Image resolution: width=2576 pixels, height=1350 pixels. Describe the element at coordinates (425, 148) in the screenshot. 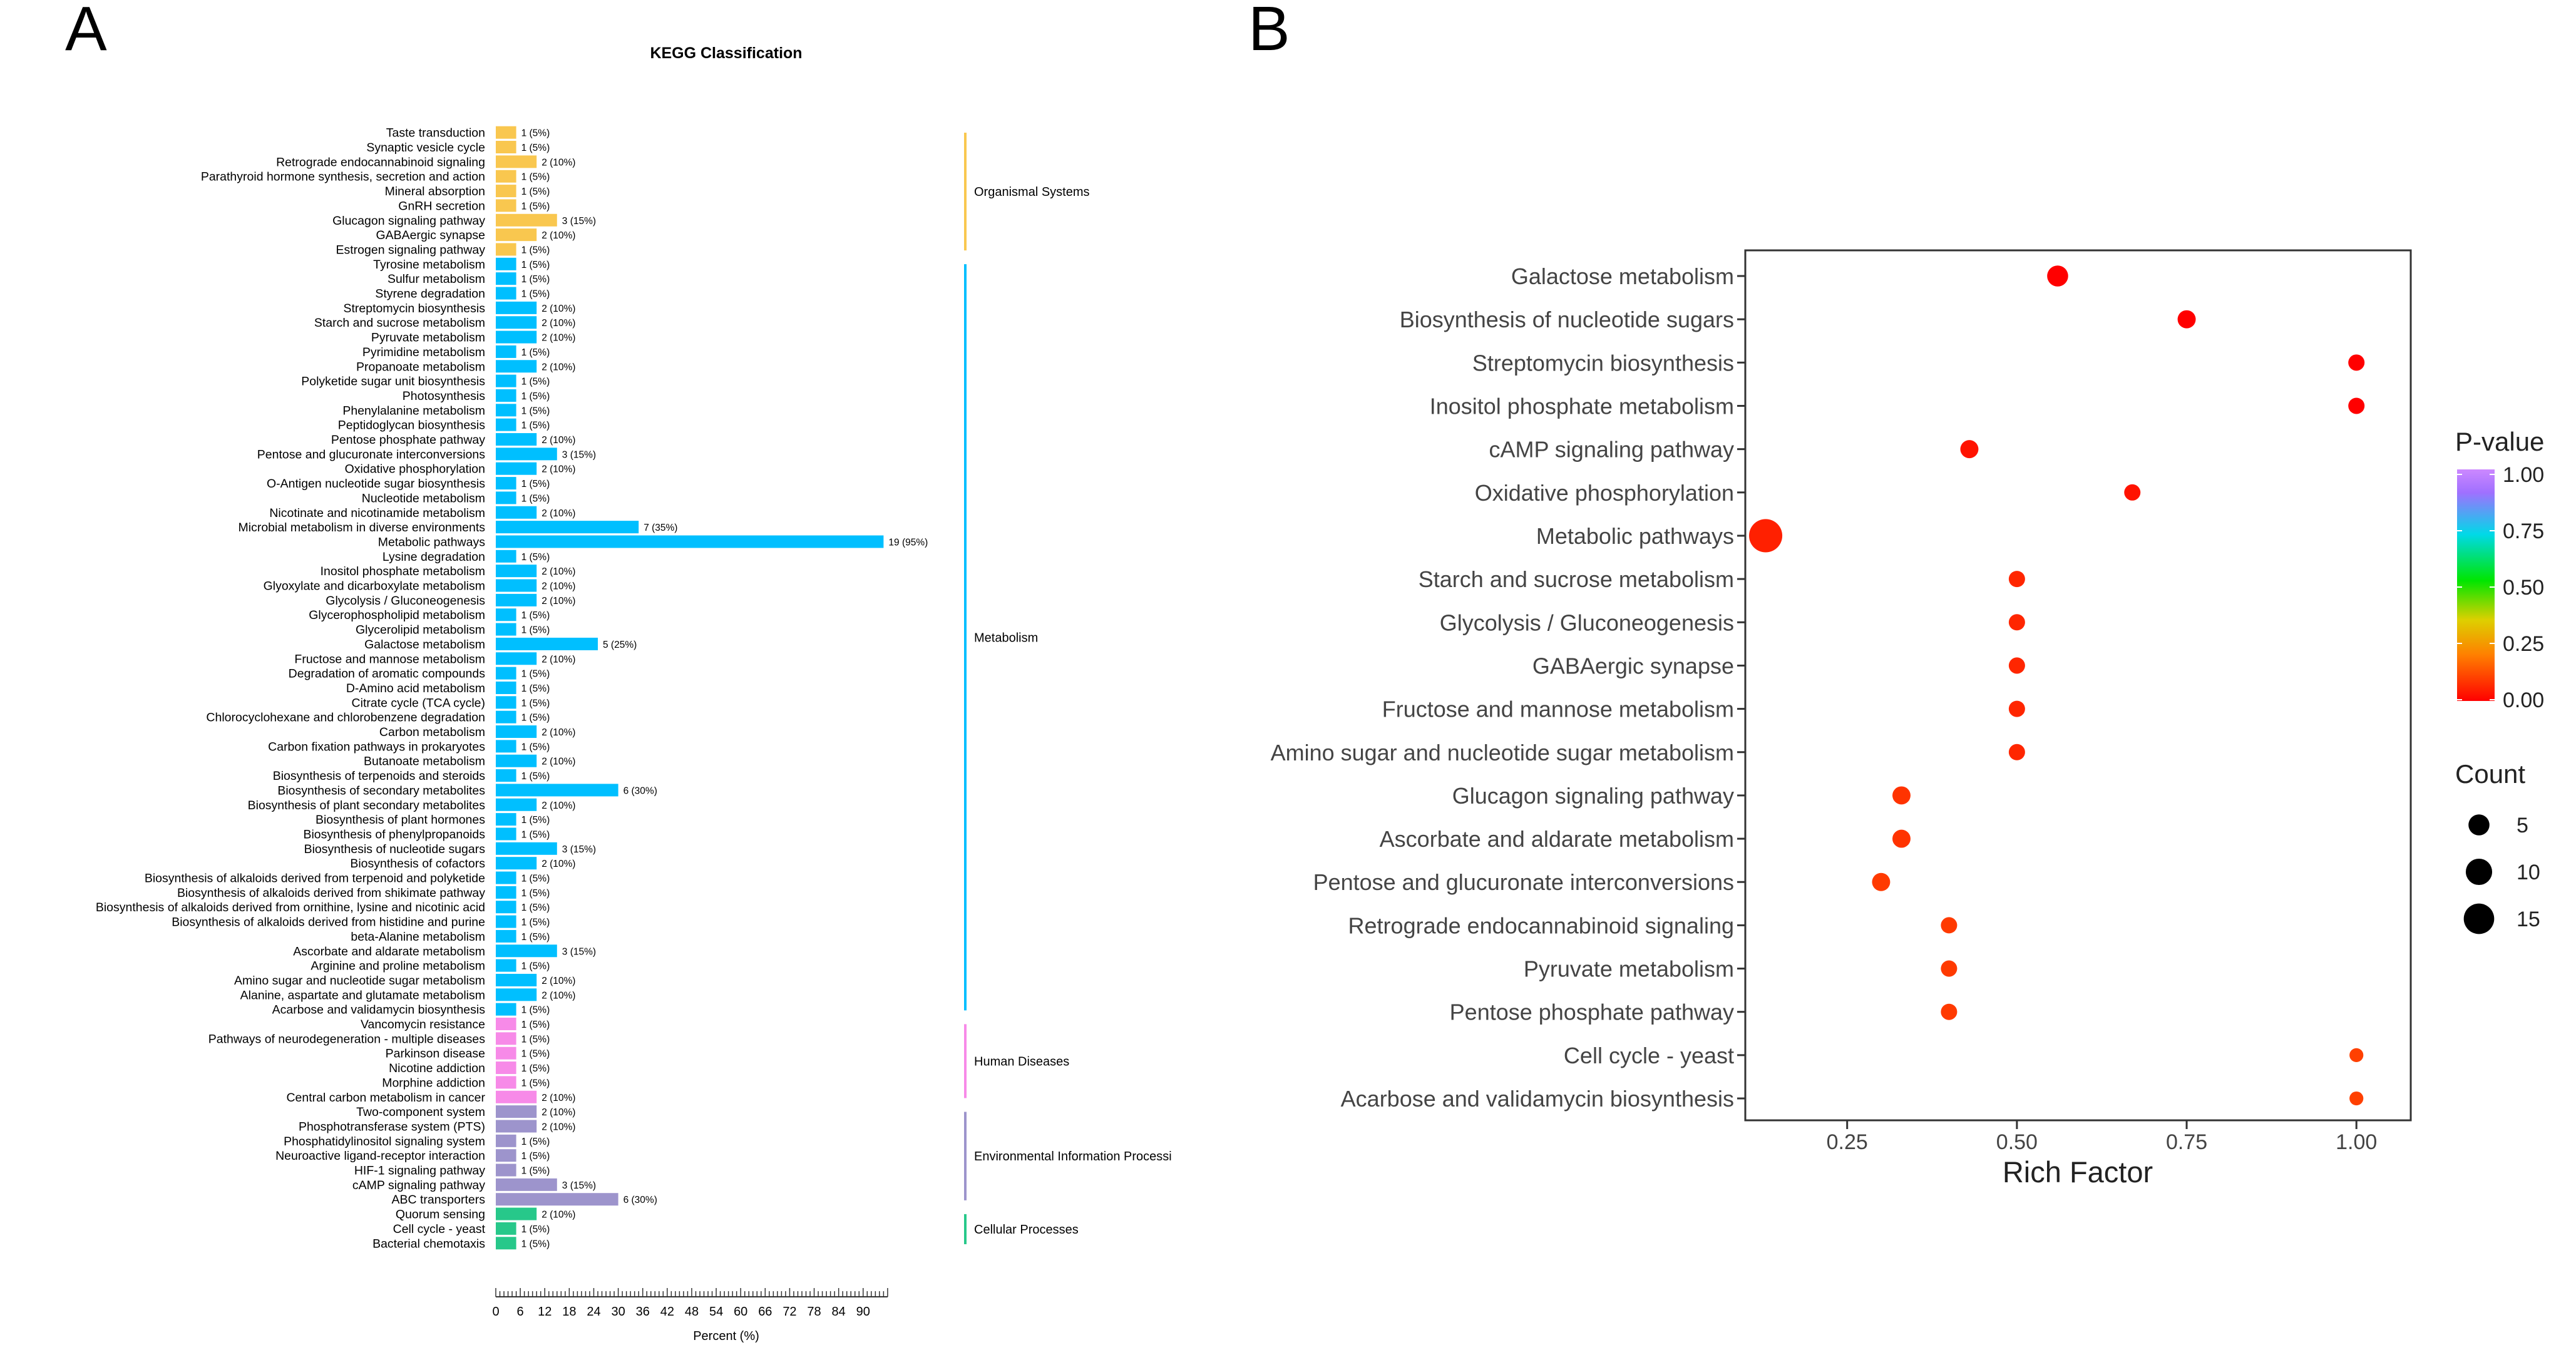

I see `category-label: Synaptic vesicle cycle` at that location.